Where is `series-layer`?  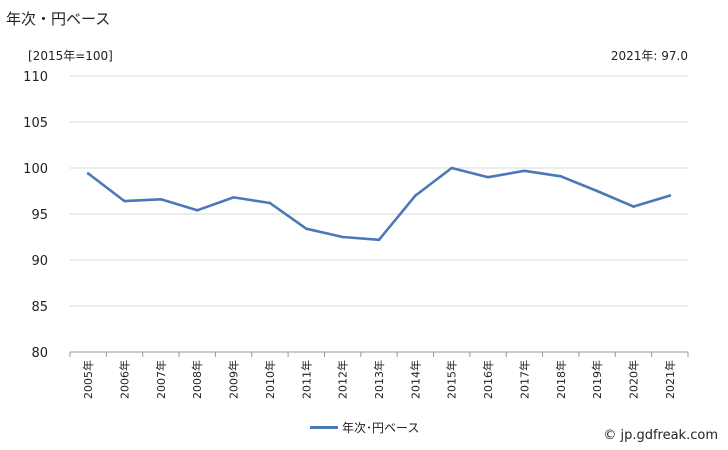 series-layer is located at coordinates (379, 204).